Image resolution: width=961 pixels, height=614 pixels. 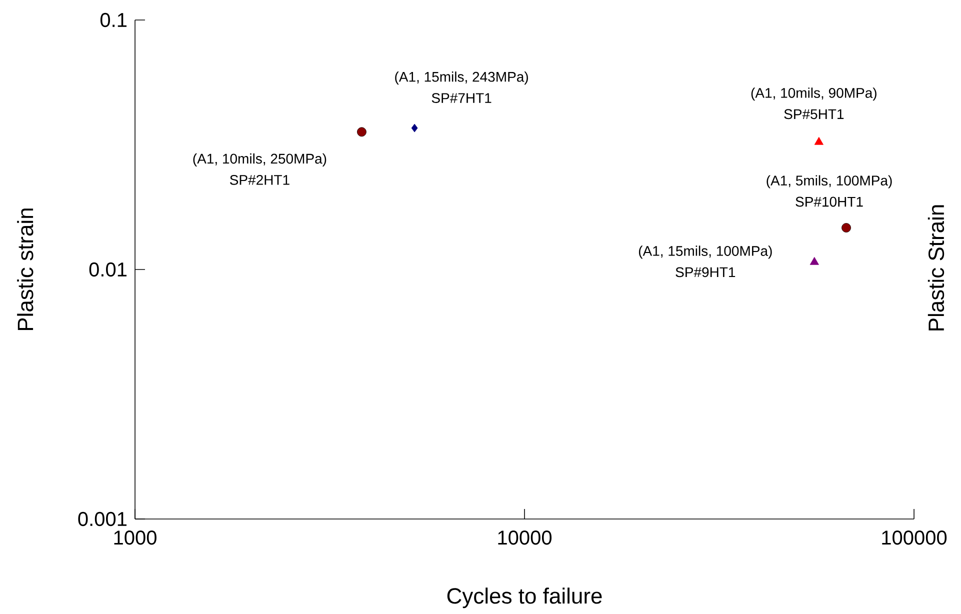 I want to click on annotation: SP#2HT1, so click(x=260, y=179).